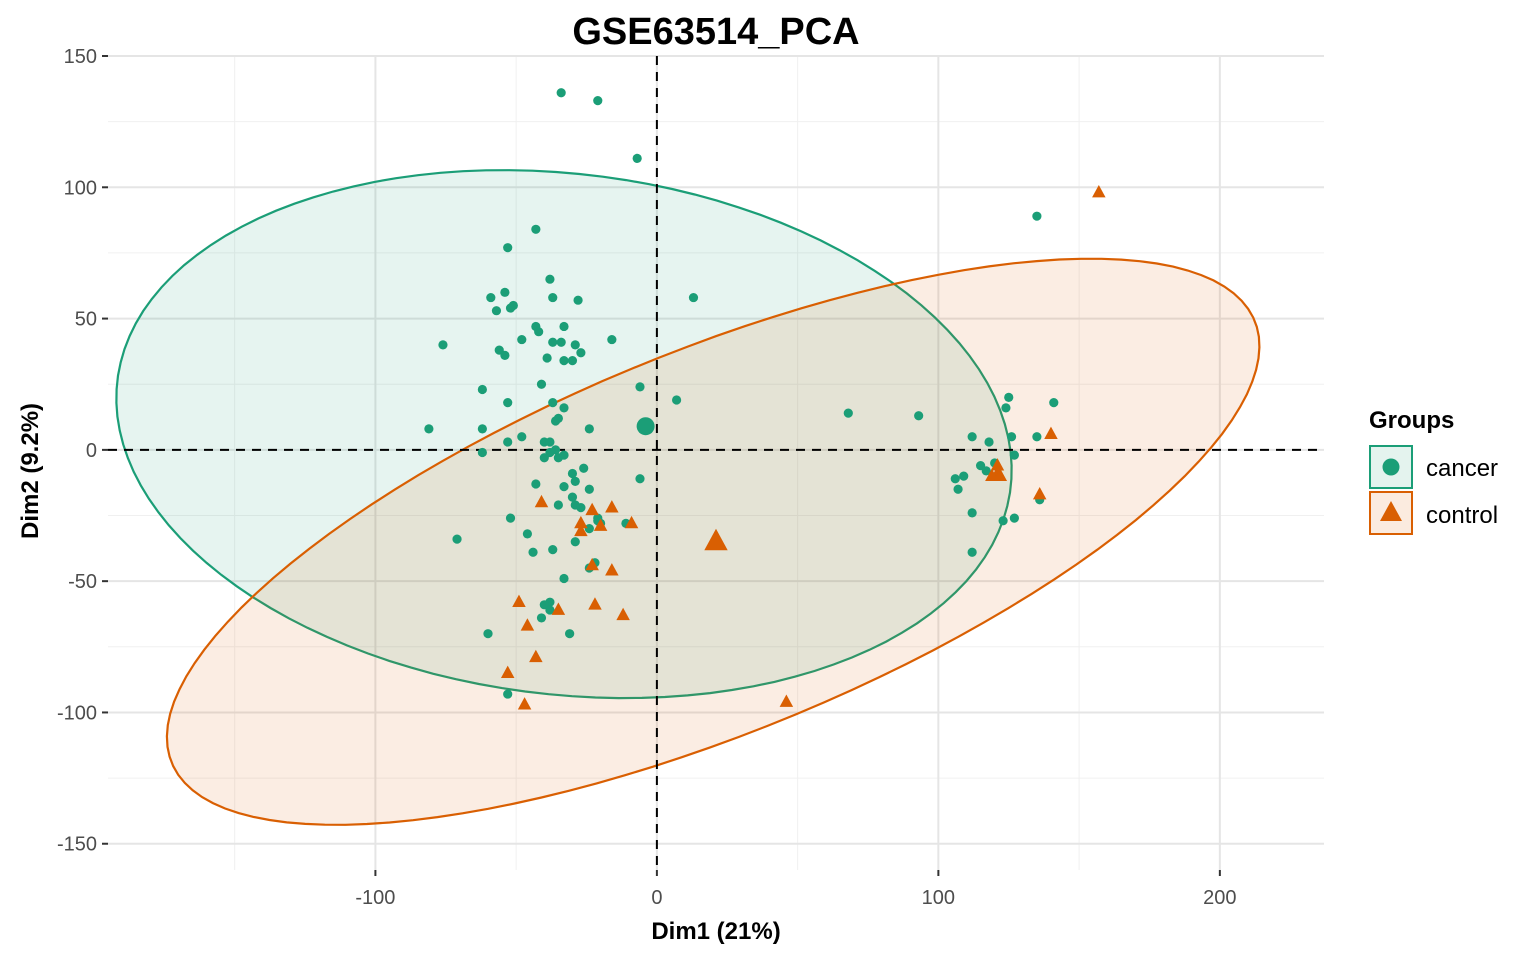 The width and height of the screenshot is (1536, 960). Describe the element at coordinates (715, 931) in the screenshot. I see `x-axis-title: Dim1 (21%)` at that location.